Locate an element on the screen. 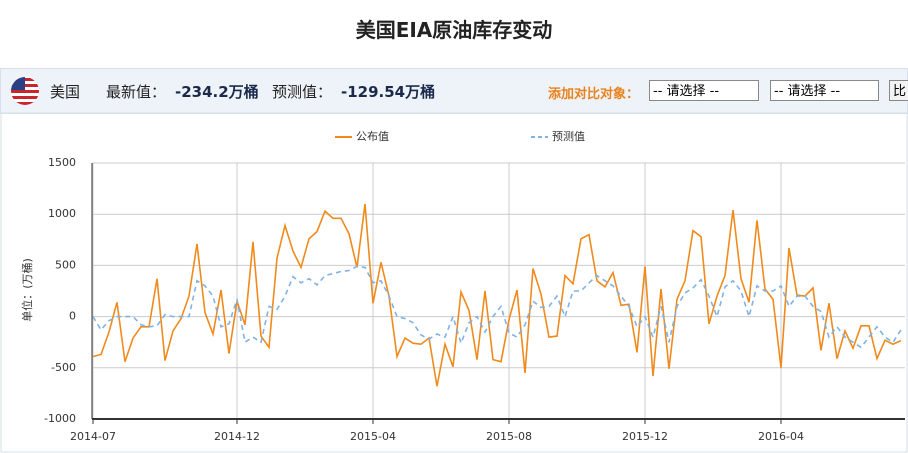  x-tick-label: 2015-12 is located at coordinates (645, 436).